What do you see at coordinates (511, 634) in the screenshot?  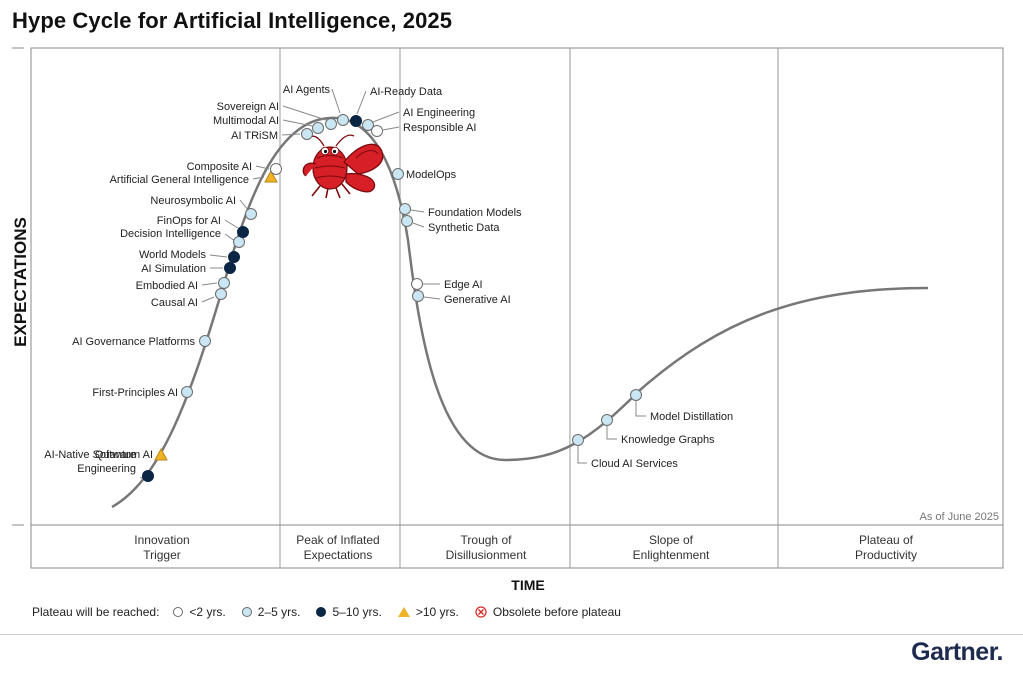 I see `footer-divider` at bounding box center [511, 634].